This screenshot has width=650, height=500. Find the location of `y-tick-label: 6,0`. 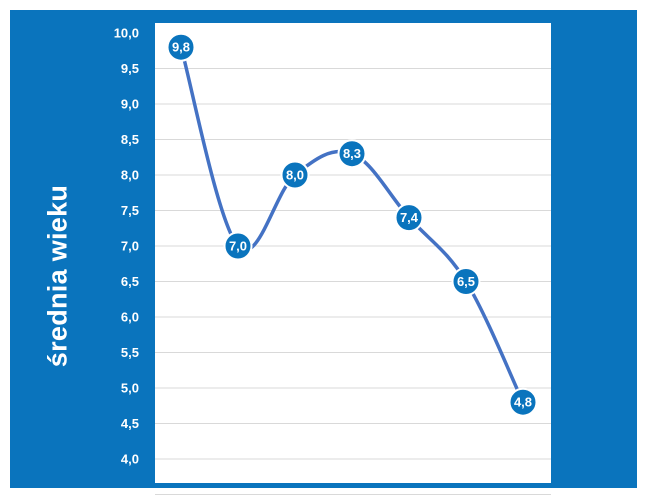

y-tick-label: 6,0 is located at coordinates (130, 317).